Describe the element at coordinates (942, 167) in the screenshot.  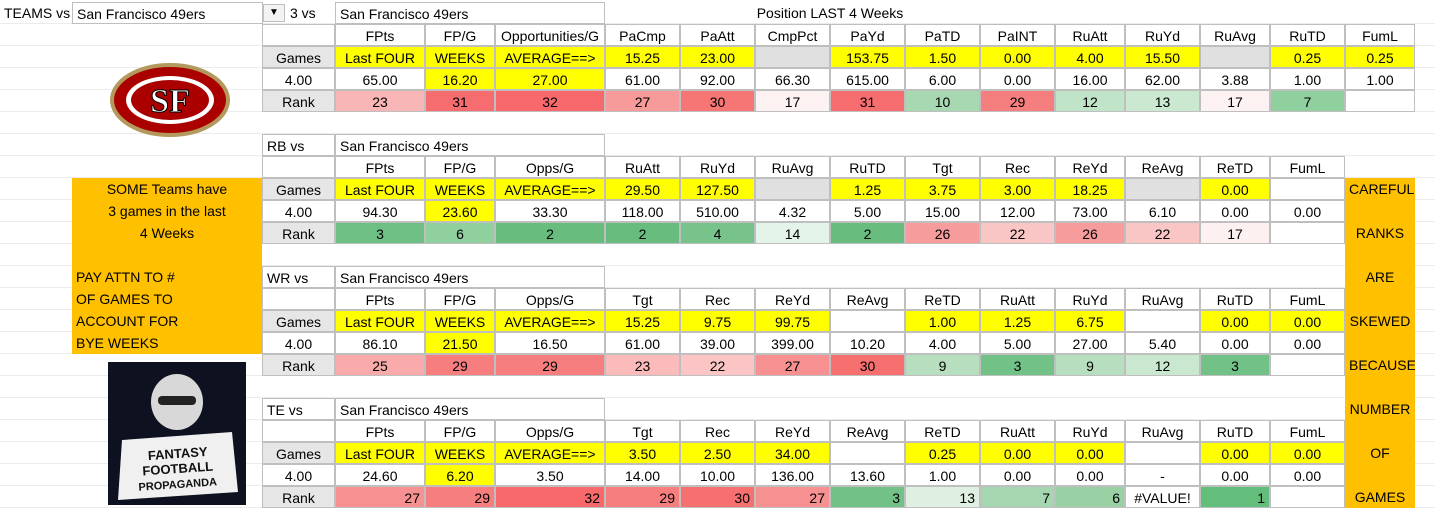
I see `header-cell: Tgt` at that location.